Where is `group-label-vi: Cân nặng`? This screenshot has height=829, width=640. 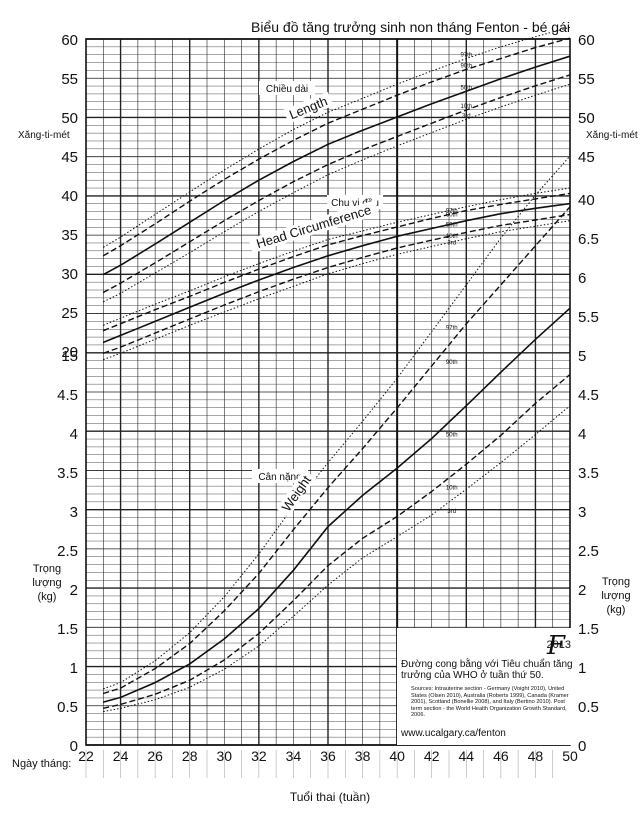 group-label-vi: Cân nặng is located at coordinates (279, 477).